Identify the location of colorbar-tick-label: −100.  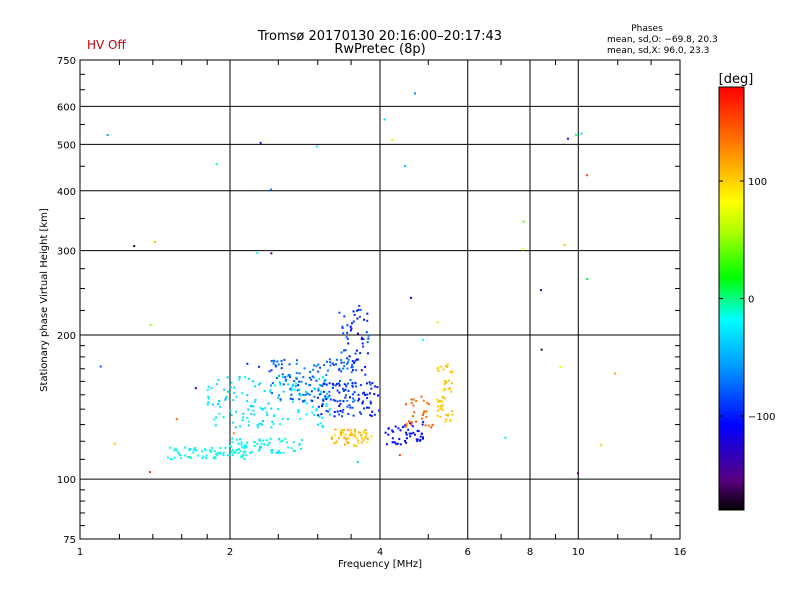
(761, 417).